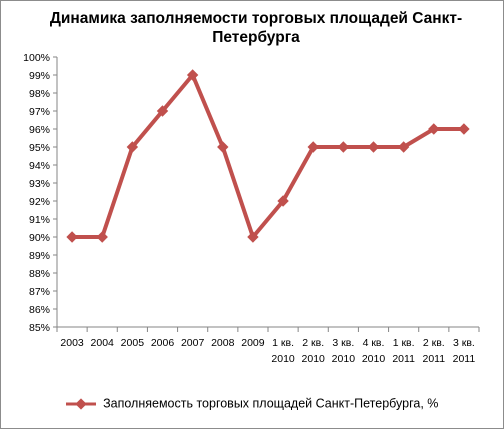 This screenshot has width=504, height=429. What do you see at coordinates (103, 343) in the screenshot?
I see `x-tick-label: 2004` at bounding box center [103, 343].